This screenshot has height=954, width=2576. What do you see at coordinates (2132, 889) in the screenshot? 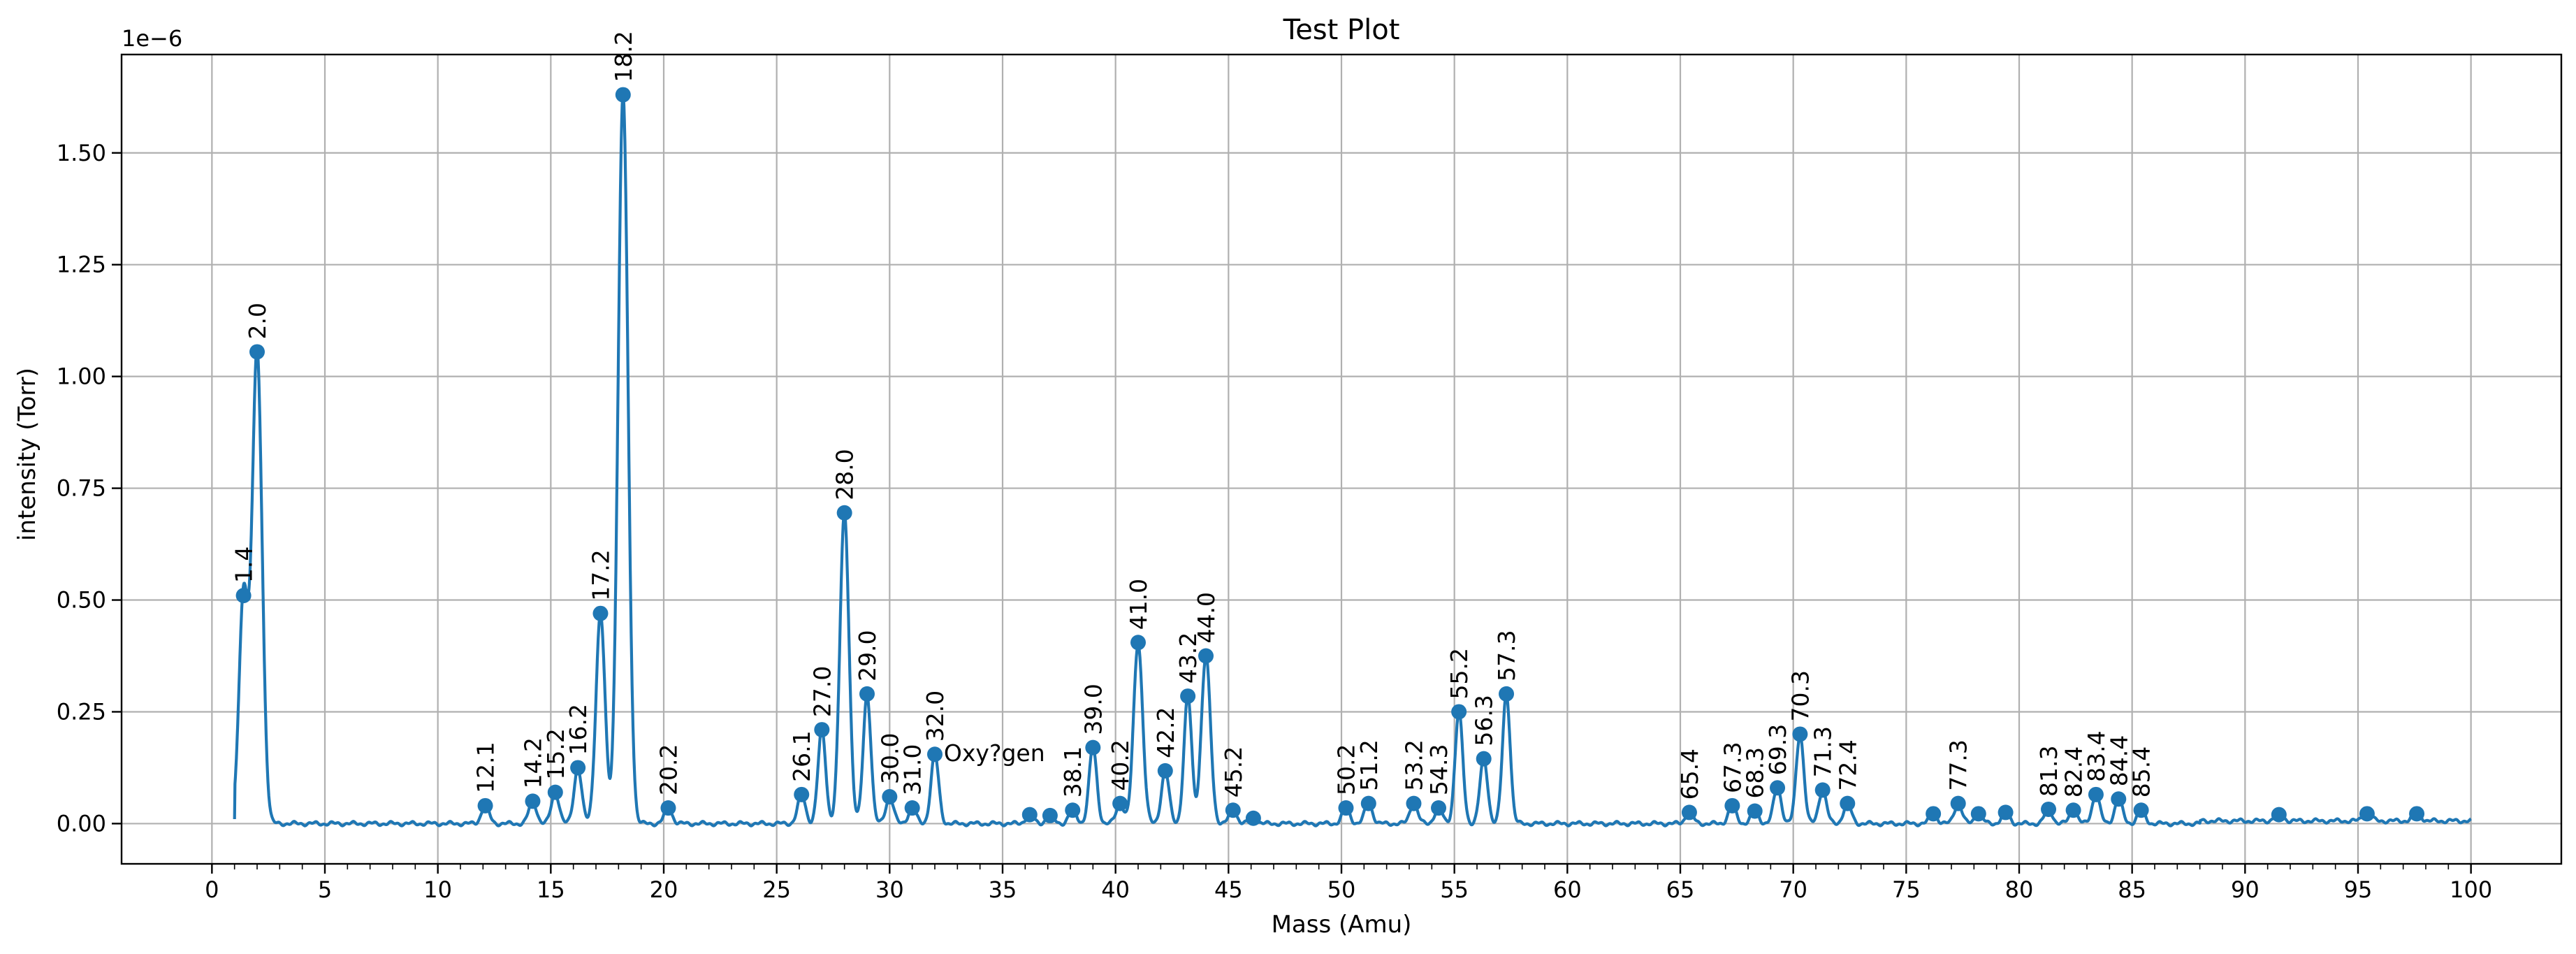
I see `x-tick-label: 85` at bounding box center [2132, 889].